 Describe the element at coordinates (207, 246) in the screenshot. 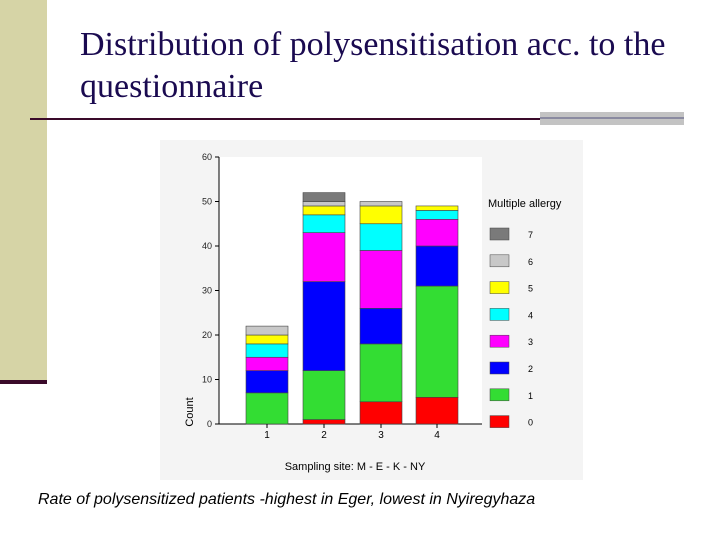

I see `y-tick-label: 40` at that location.